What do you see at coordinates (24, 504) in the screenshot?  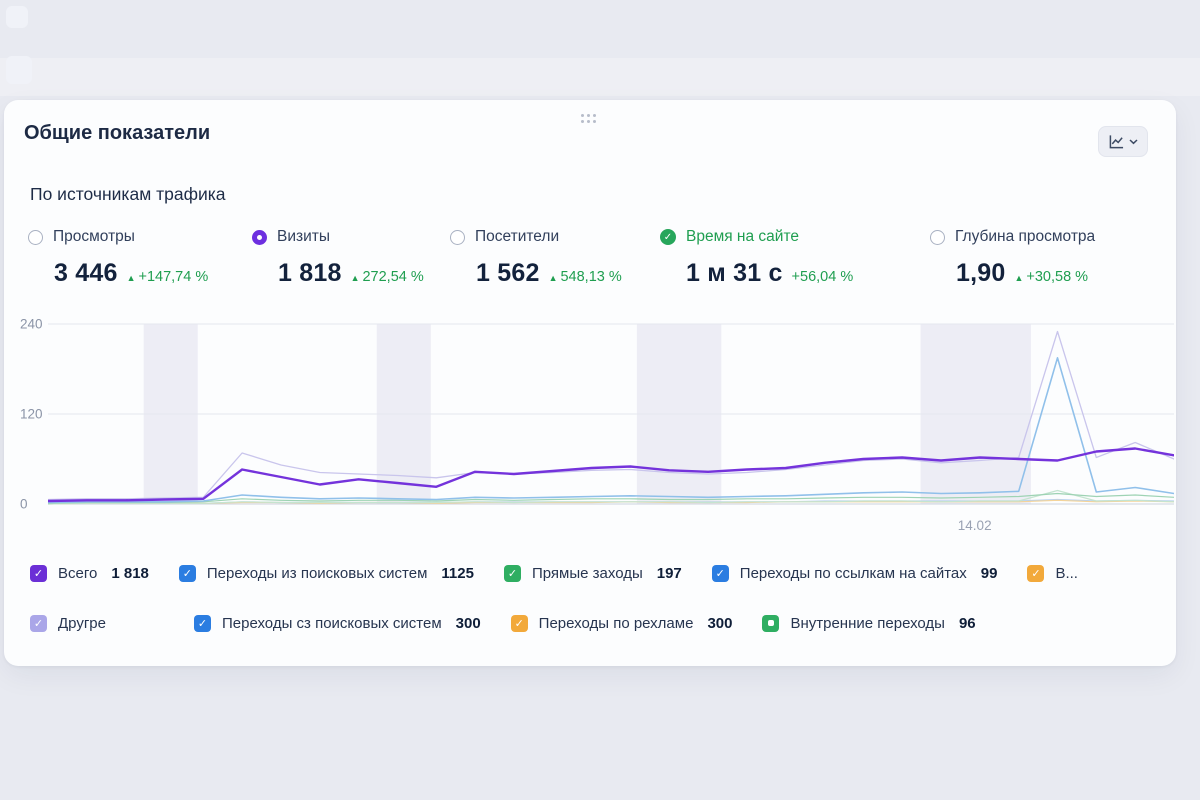 I see `y-axis-label: 0` at bounding box center [24, 504].